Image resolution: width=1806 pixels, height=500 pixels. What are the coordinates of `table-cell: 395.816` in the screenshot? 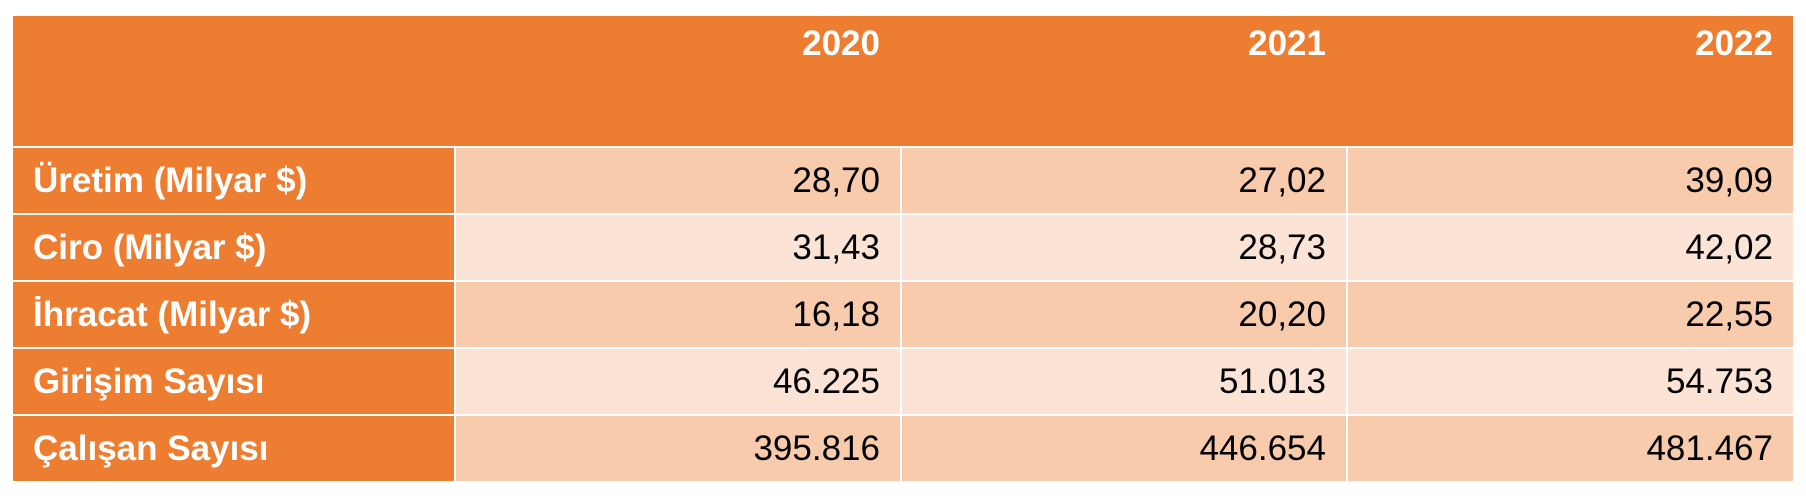 It's located at (677, 447).